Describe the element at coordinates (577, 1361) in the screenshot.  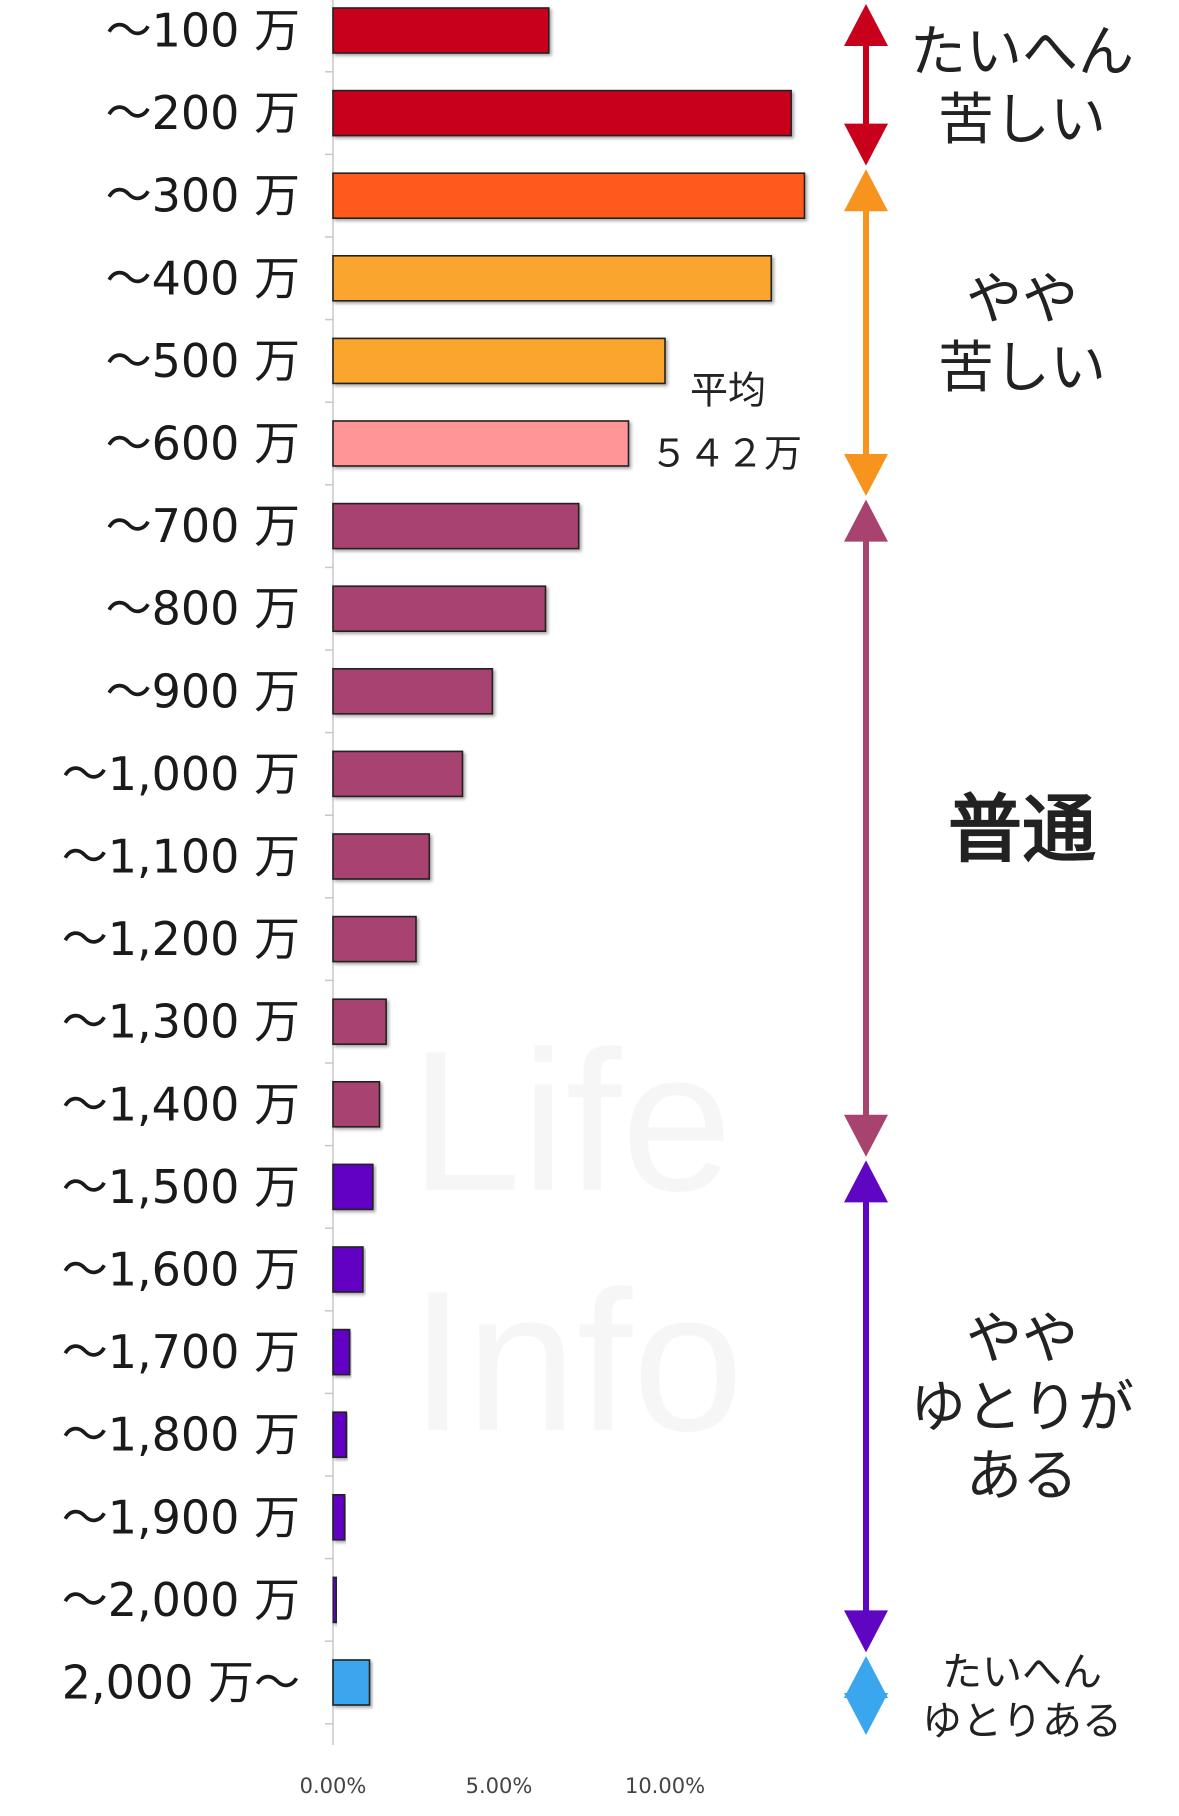
I see `watermark-text: Info` at that location.